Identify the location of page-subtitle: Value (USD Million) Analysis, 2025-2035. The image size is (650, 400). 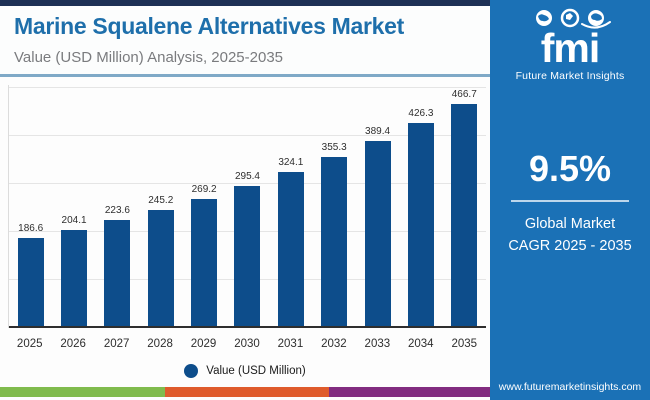
(149, 57).